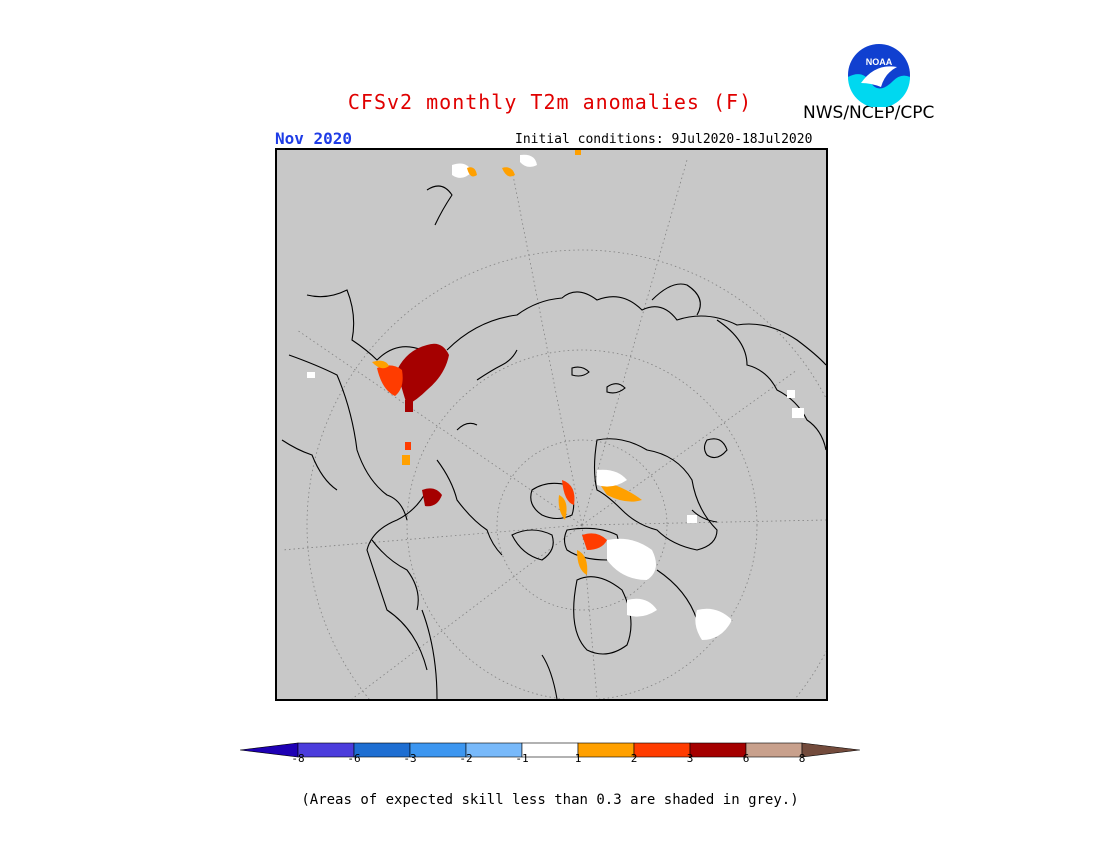 The width and height of the screenshot is (1100, 850). Describe the element at coordinates (578, 758) in the screenshot. I see `legend-tick-label: 1` at that location.